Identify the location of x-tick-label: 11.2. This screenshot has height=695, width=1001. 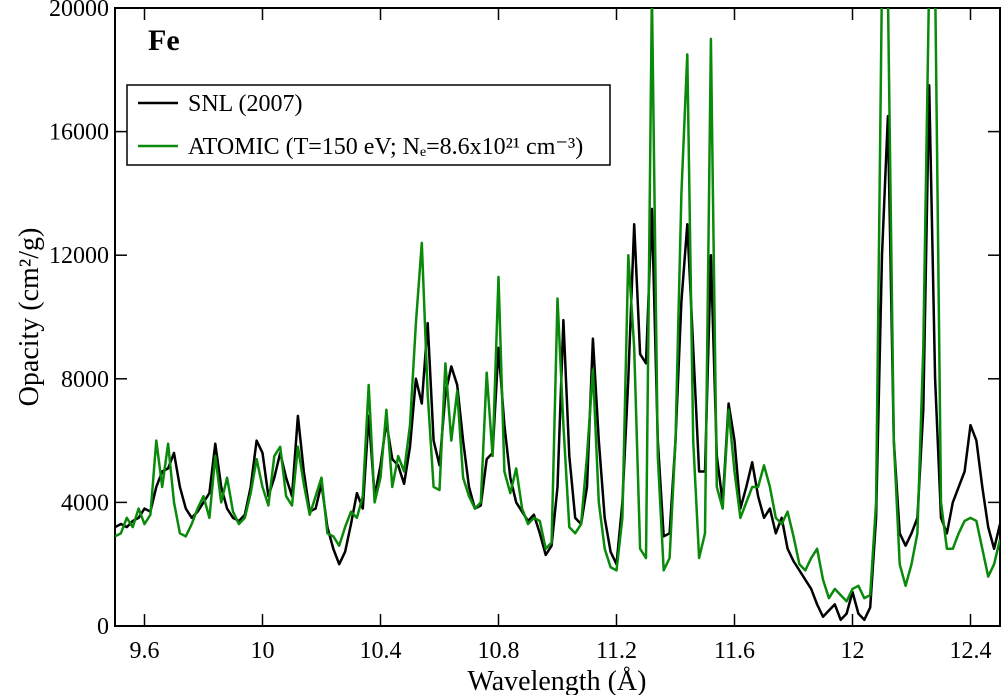
(616, 651).